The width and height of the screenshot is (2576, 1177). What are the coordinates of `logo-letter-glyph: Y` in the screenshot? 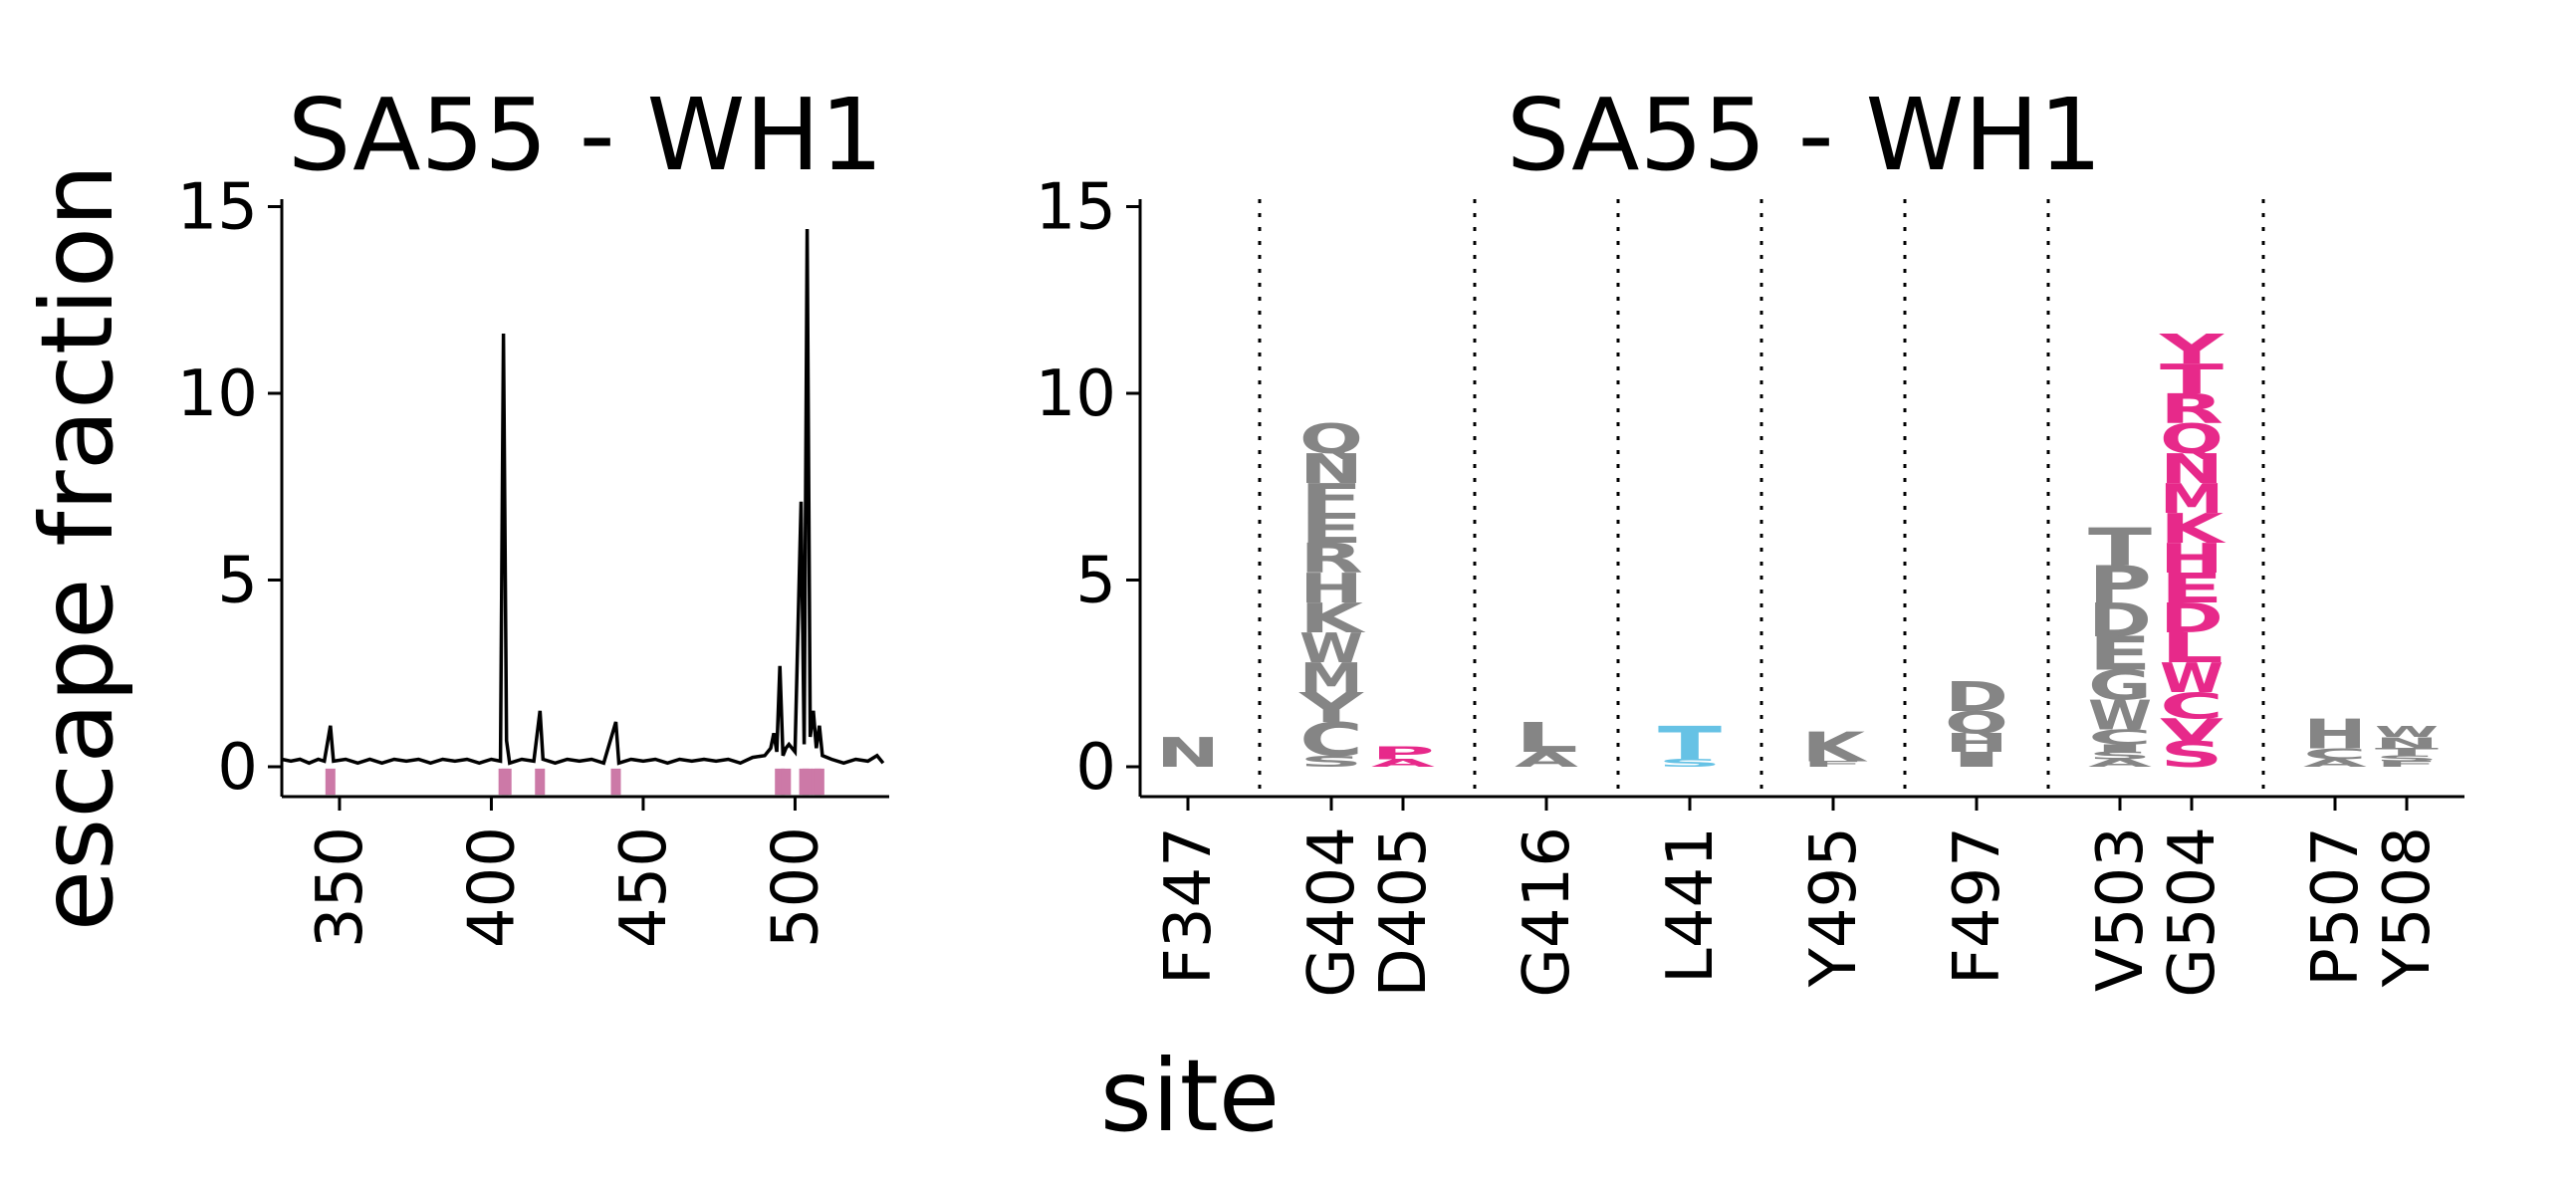 It's located at (2192, 349).